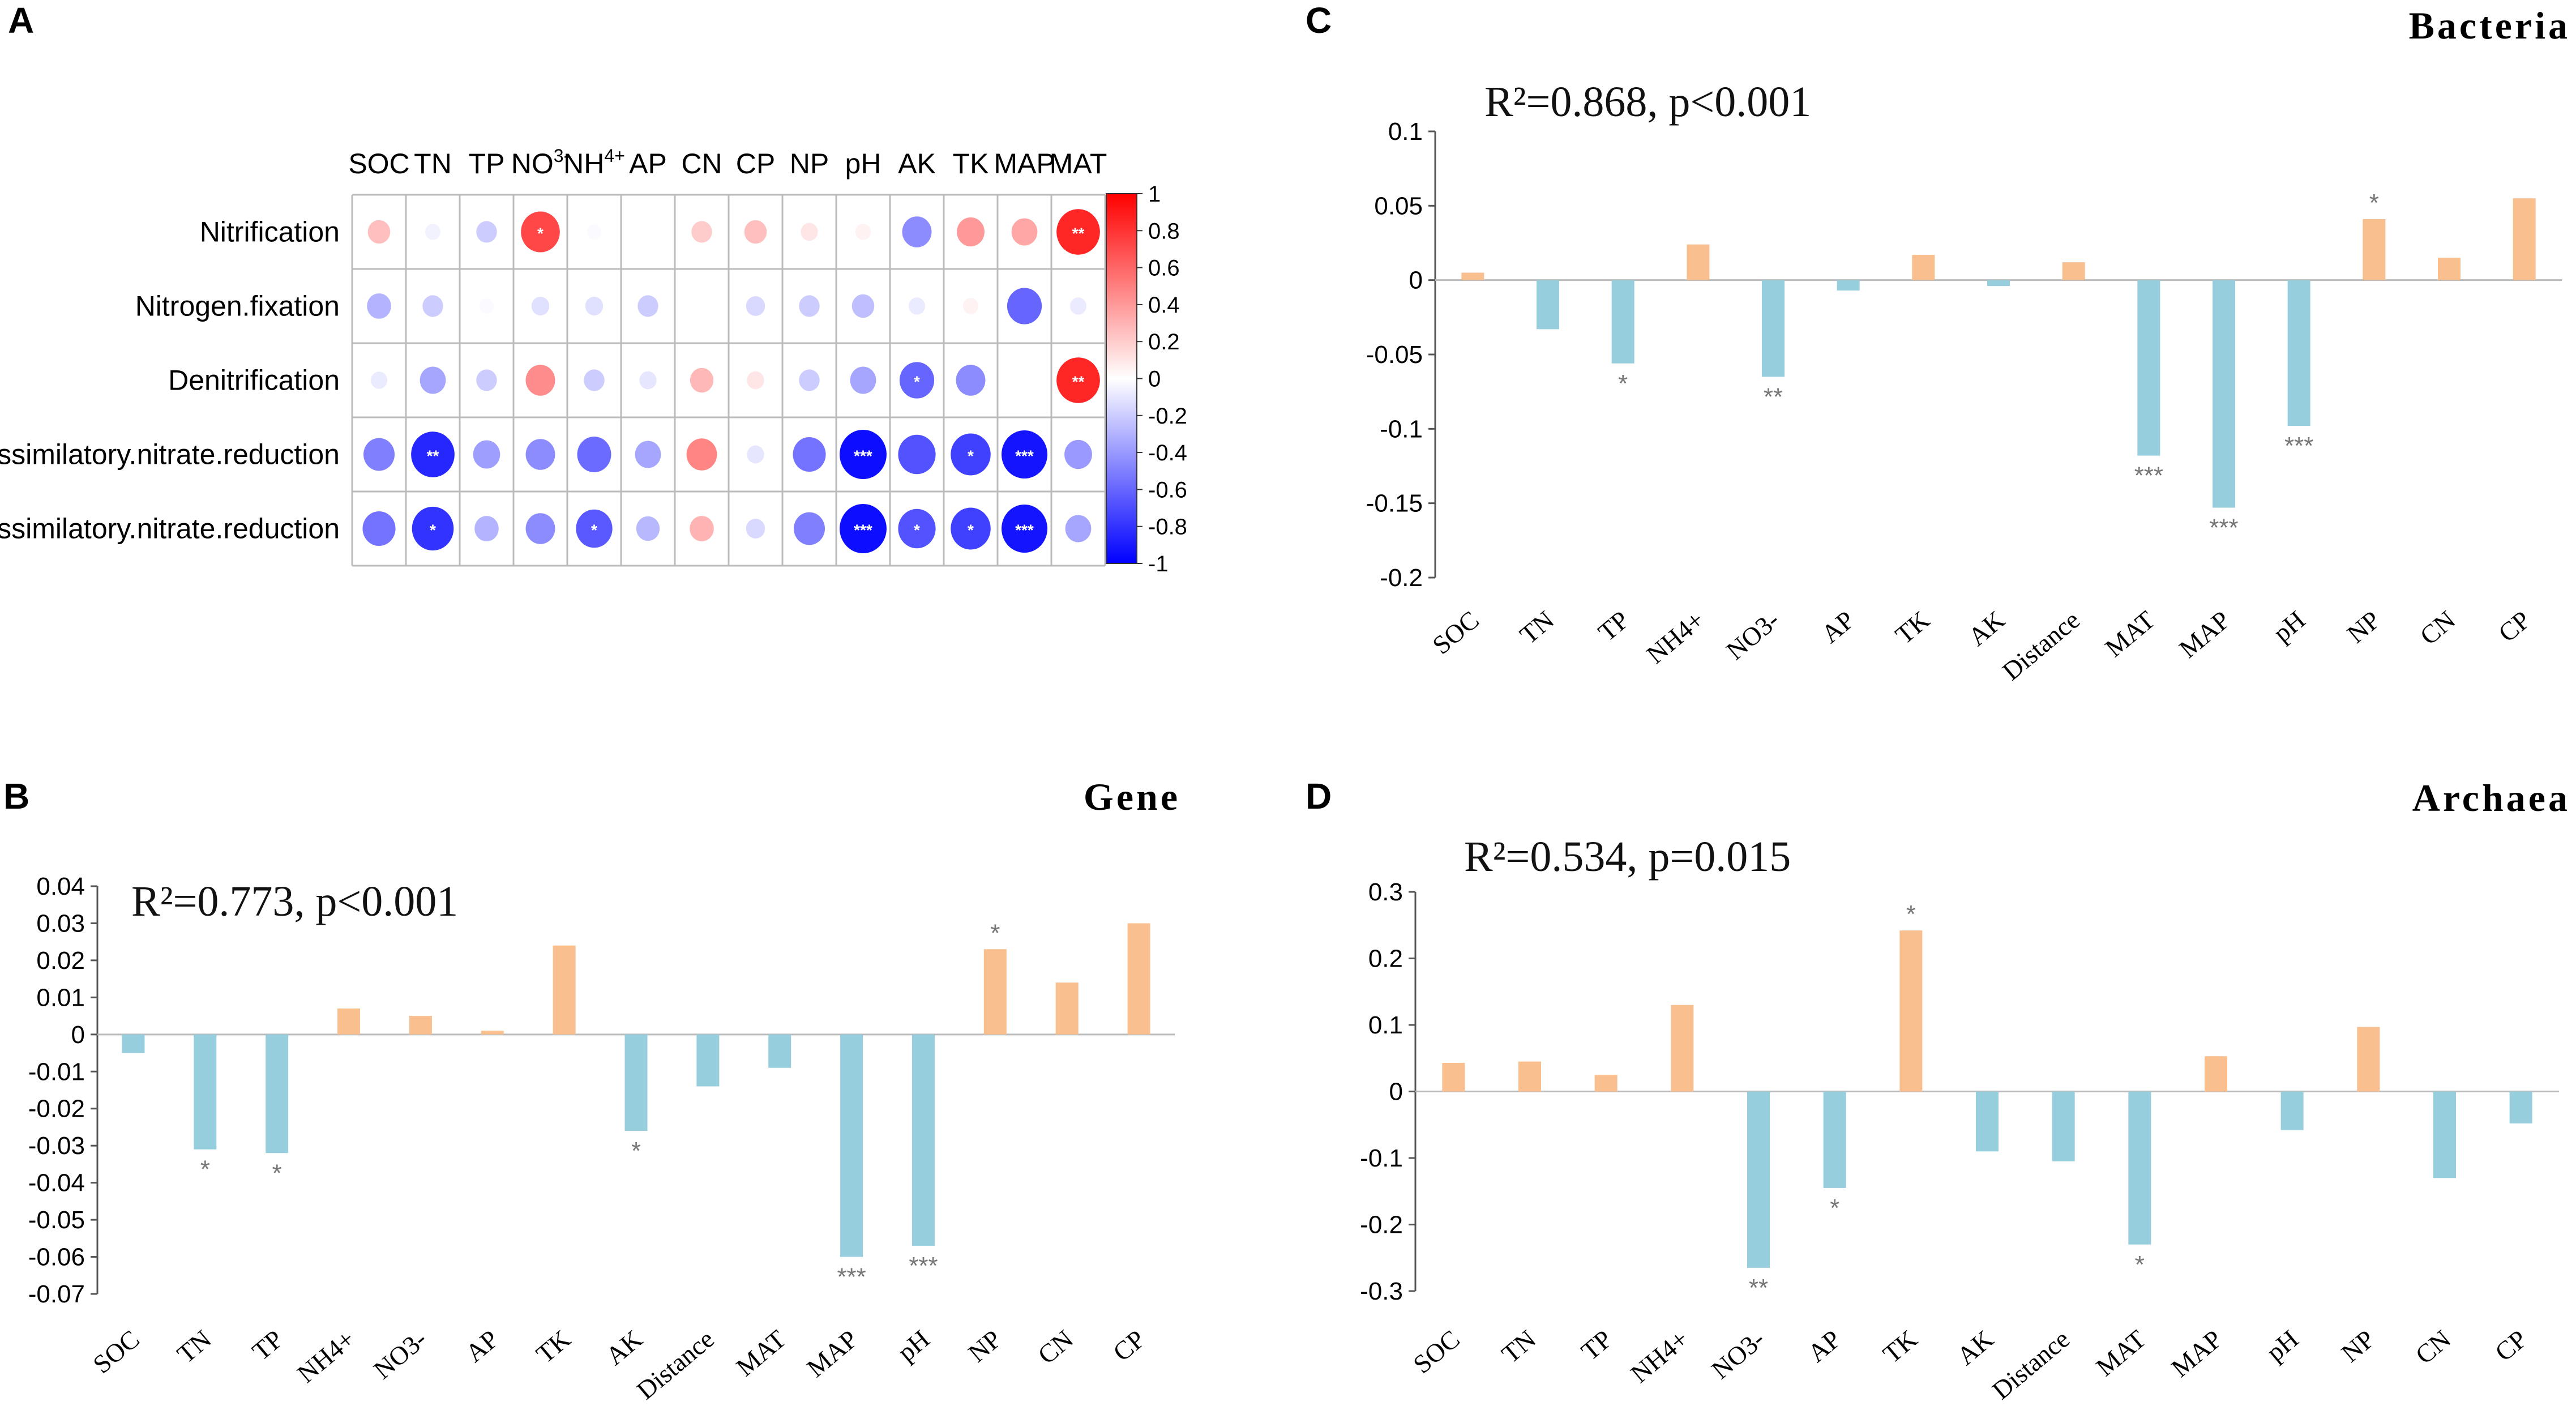 This screenshot has width=2576, height=1410. What do you see at coordinates (56, 1183) in the screenshot?
I see `y-tick-label: -0.04` at bounding box center [56, 1183].